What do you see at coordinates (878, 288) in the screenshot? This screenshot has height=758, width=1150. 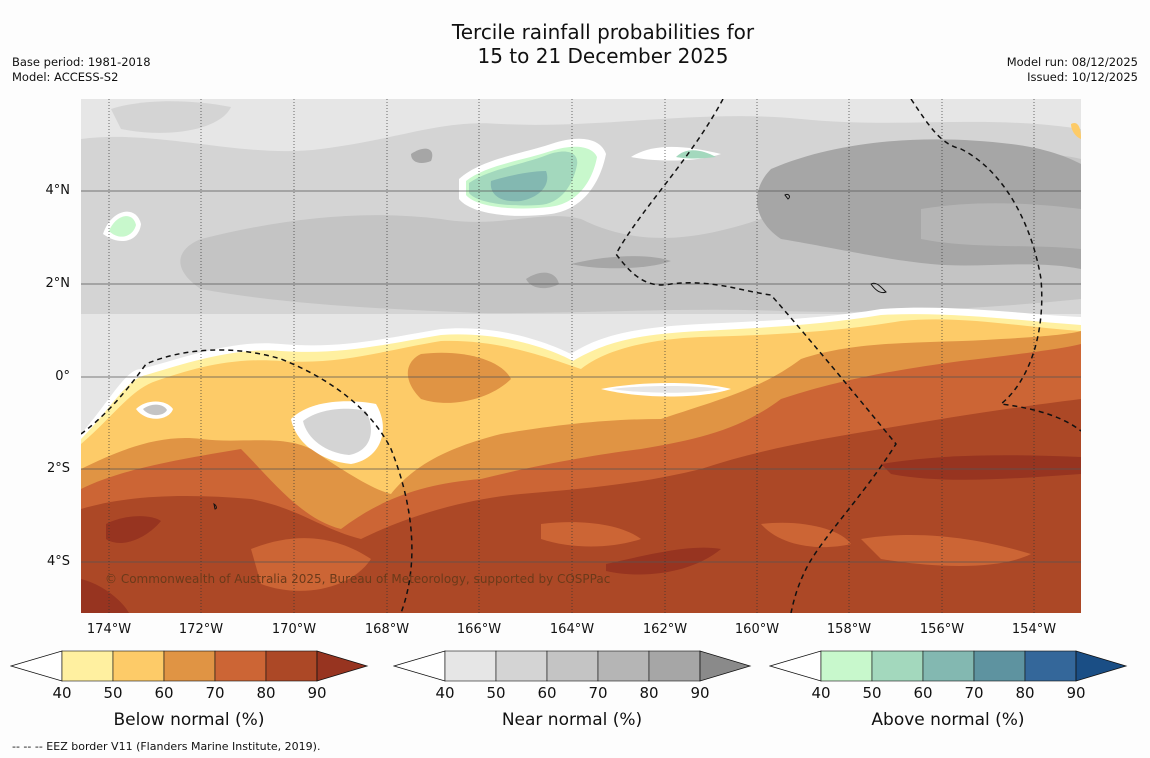 I see `island-kiritimati` at bounding box center [878, 288].